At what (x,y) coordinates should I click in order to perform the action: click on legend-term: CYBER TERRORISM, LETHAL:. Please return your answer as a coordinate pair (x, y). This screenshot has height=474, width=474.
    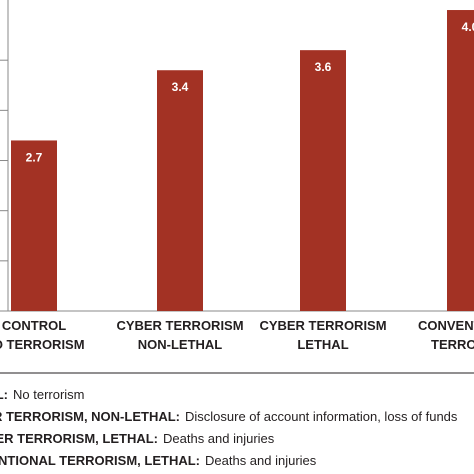
    Looking at the image, I should click on (79, 438).